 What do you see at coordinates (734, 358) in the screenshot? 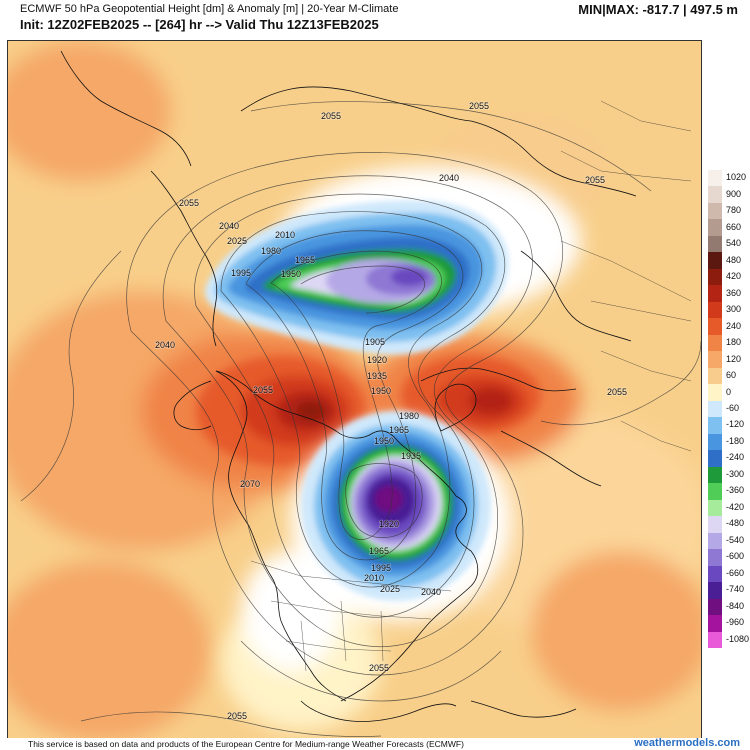
I see `colorbar-tick-label: 120` at bounding box center [734, 358].